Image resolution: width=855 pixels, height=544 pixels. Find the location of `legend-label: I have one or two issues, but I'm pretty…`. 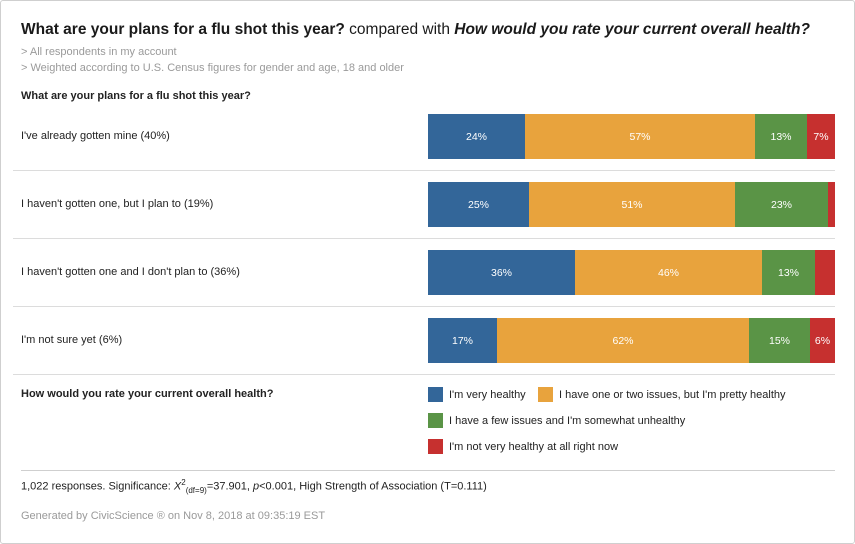

legend-label: I have one or two issues, but I'm pretty… is located at coordinates (672, 394).